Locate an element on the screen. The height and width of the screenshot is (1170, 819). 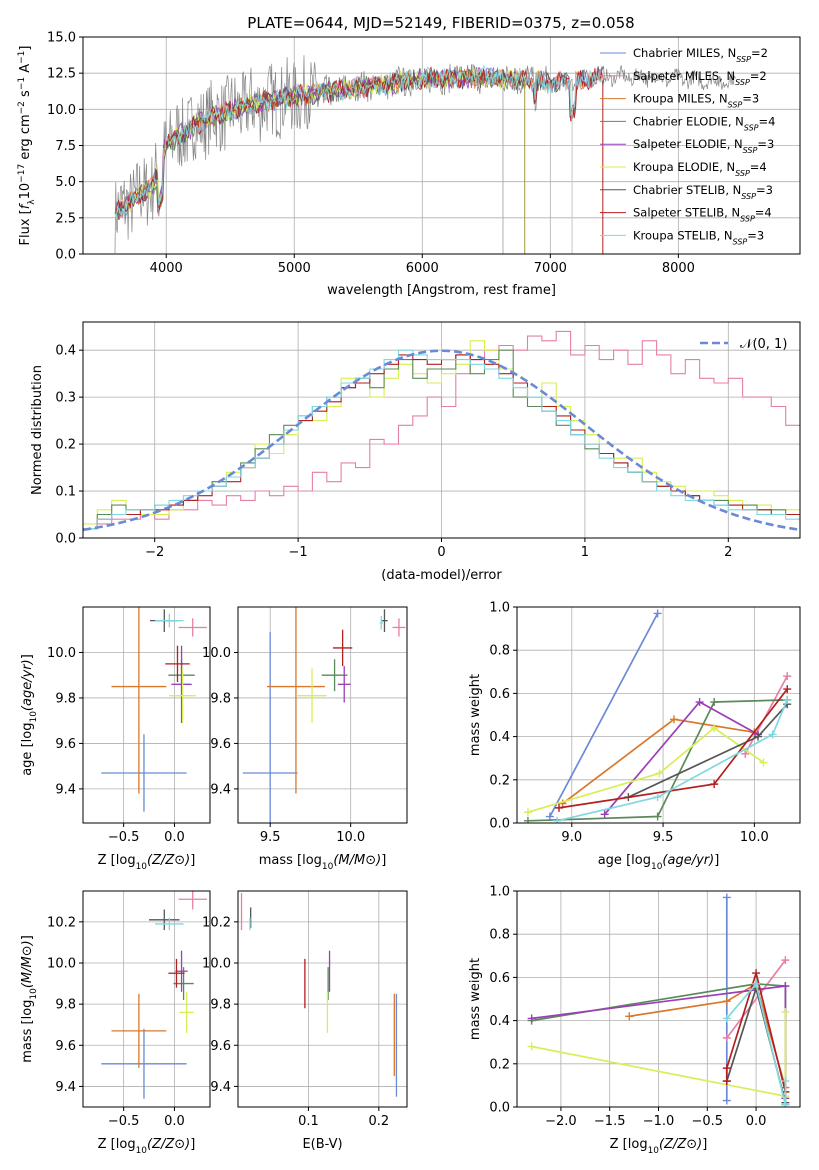
y-tick-label: 0.4 is located at coordinates (65, 351).